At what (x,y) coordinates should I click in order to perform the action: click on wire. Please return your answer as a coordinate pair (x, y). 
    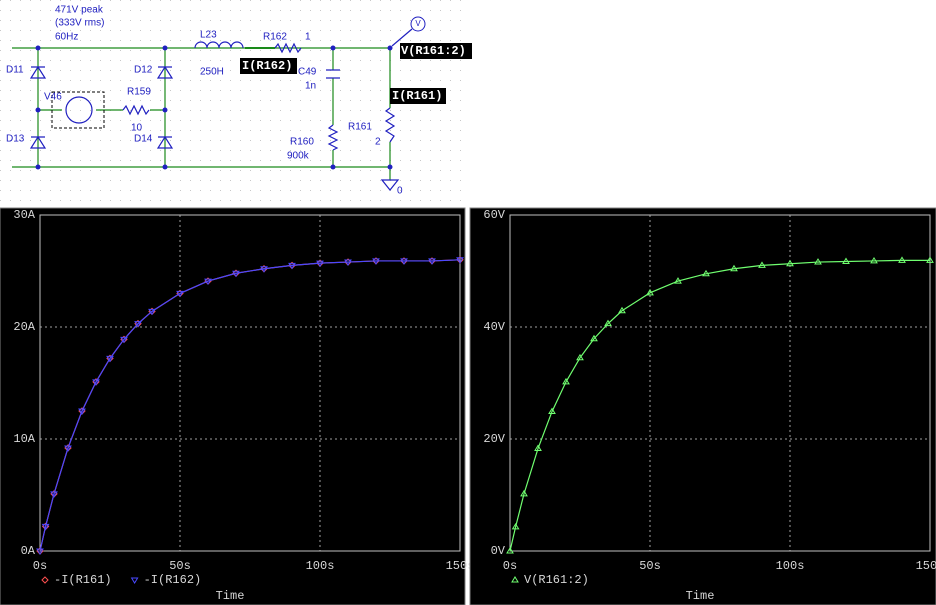
    Looking at the image, I should click on (260, 48).